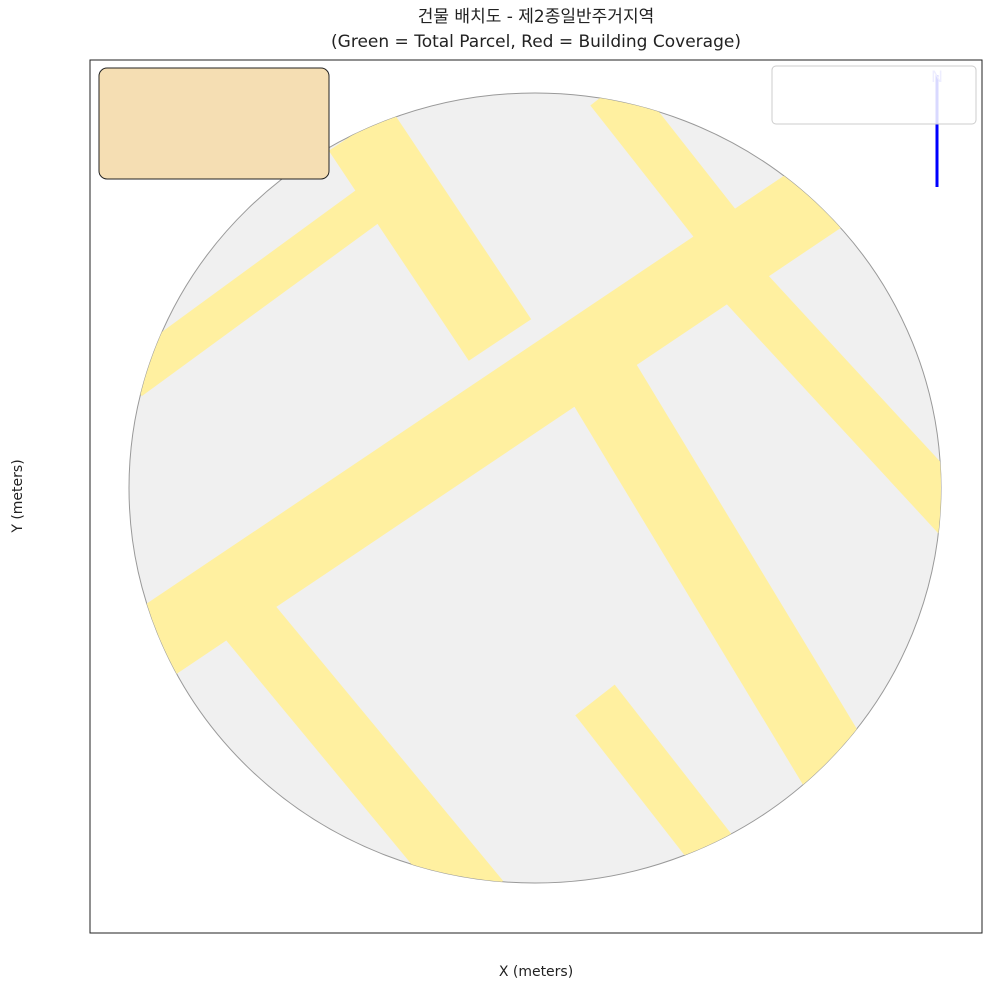  What do you see at coordinates (874, 95) in the screenshot?
I see `legend` at bounding box center [874, 95].